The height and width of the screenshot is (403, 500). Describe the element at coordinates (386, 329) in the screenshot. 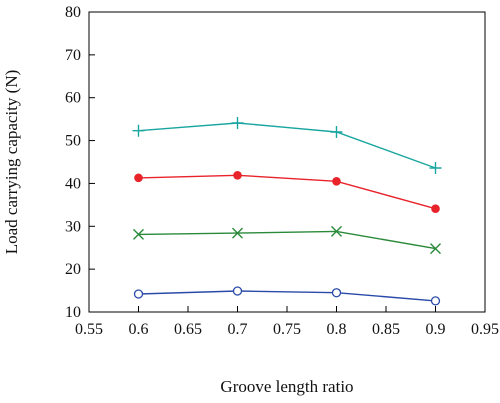

I see `x-tick-label: 0.85` at that location.